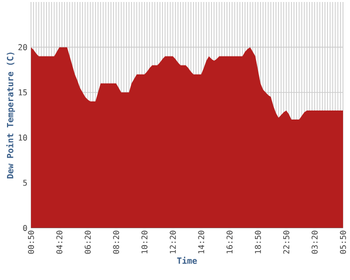 The height and width of the screenshot is (280, 350). What do you see at coordinates (315, 242) in the screenshot?
I see `x-tick-label: 03:20` at bounding box center [315, 242].